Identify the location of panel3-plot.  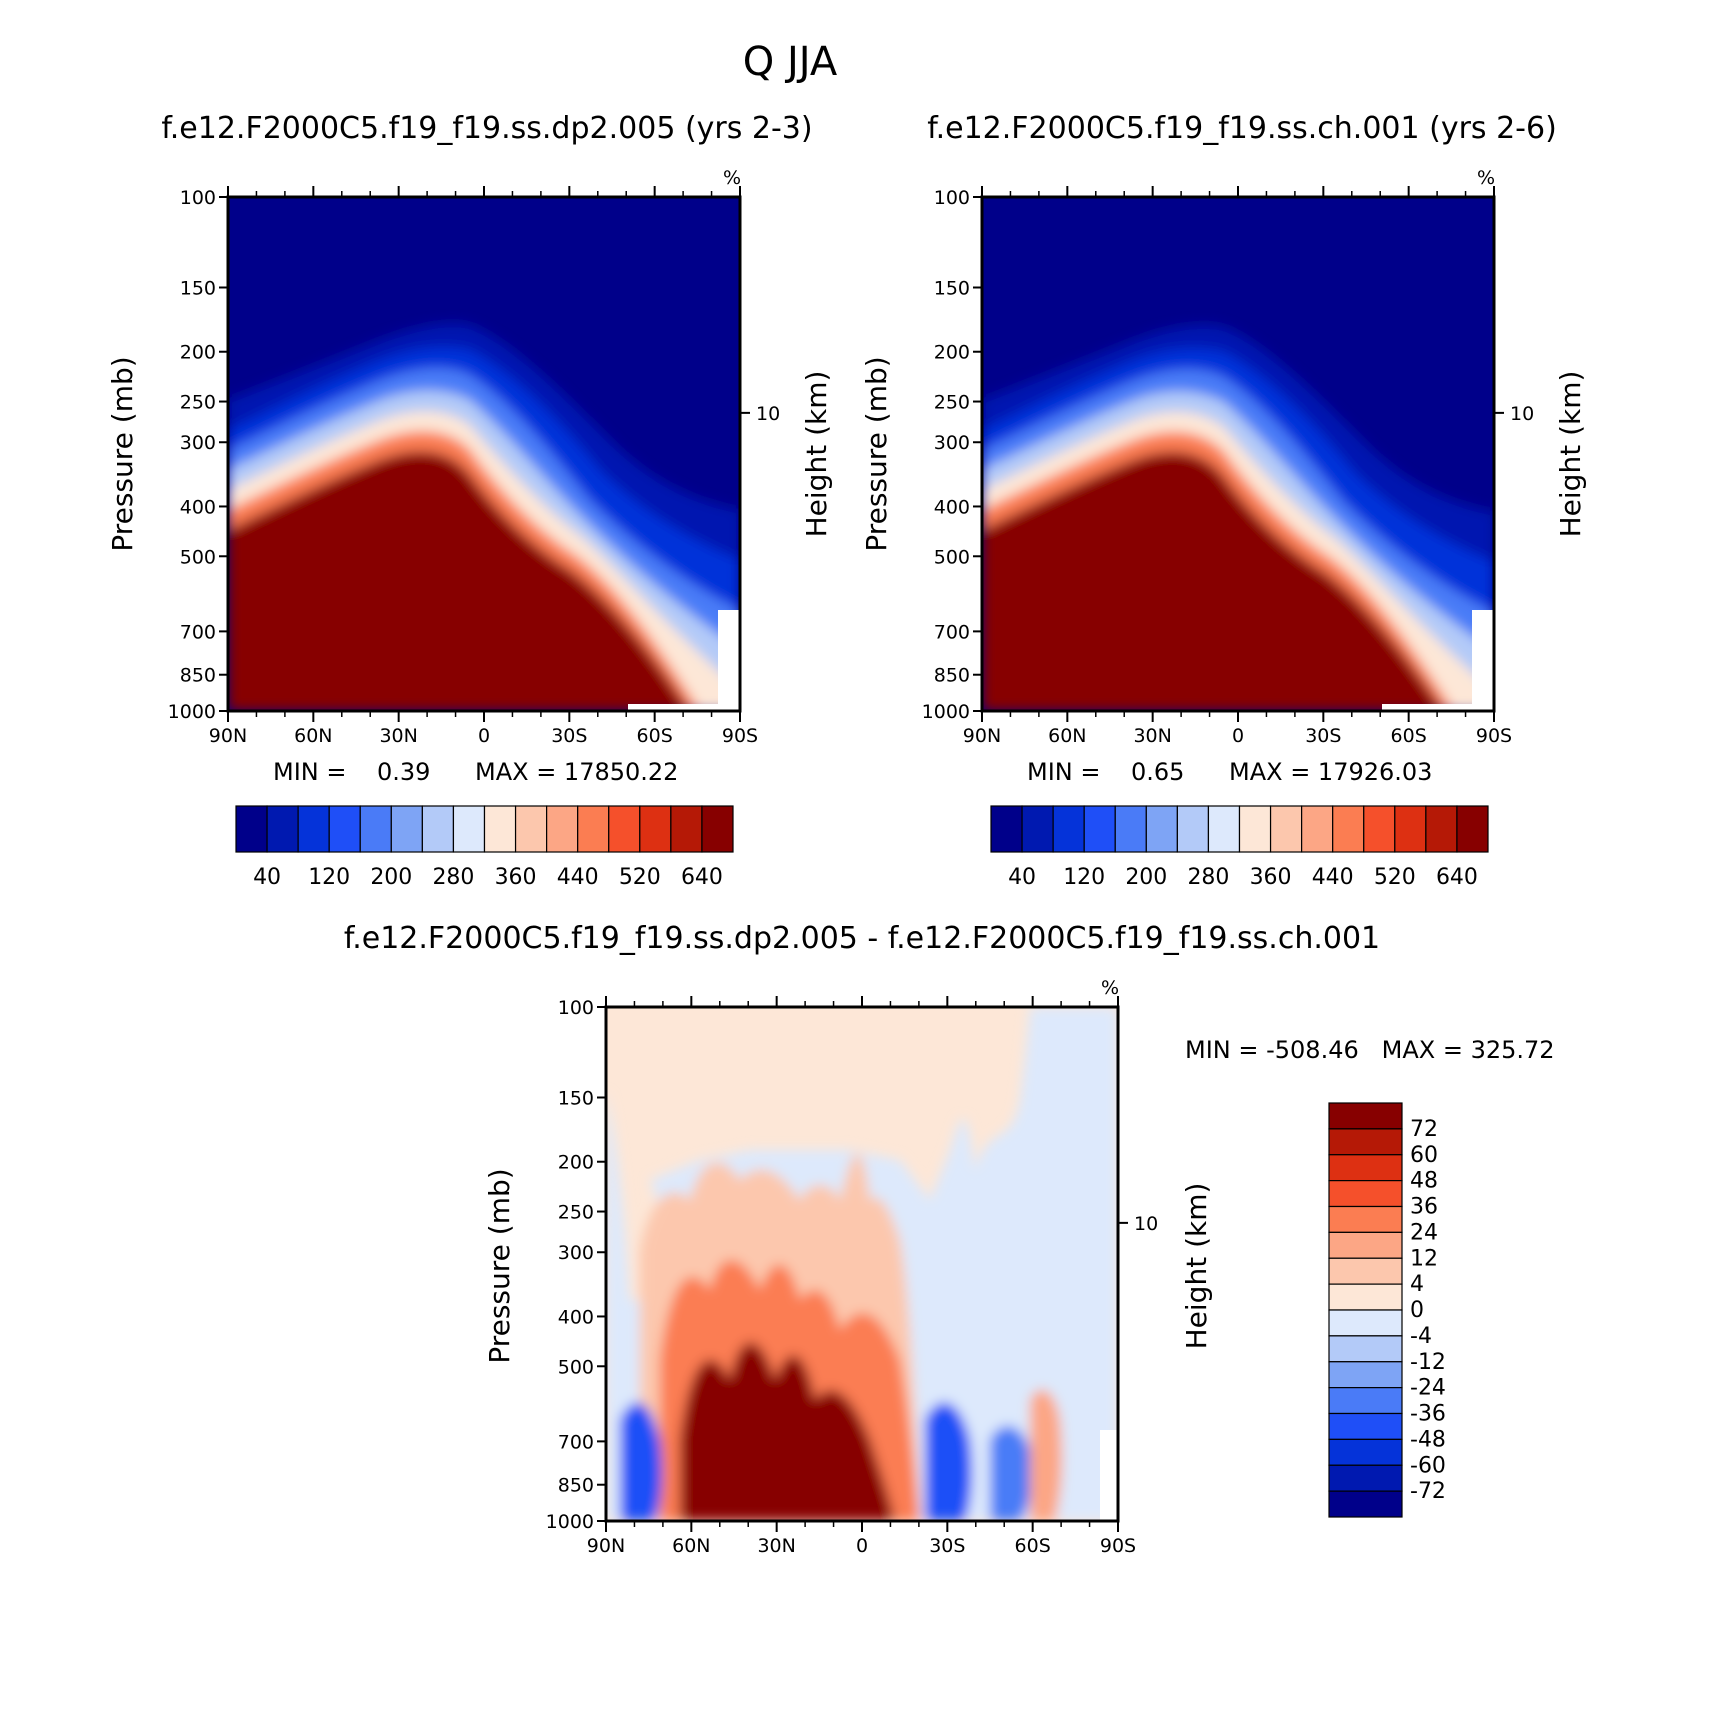
(862, 1264).